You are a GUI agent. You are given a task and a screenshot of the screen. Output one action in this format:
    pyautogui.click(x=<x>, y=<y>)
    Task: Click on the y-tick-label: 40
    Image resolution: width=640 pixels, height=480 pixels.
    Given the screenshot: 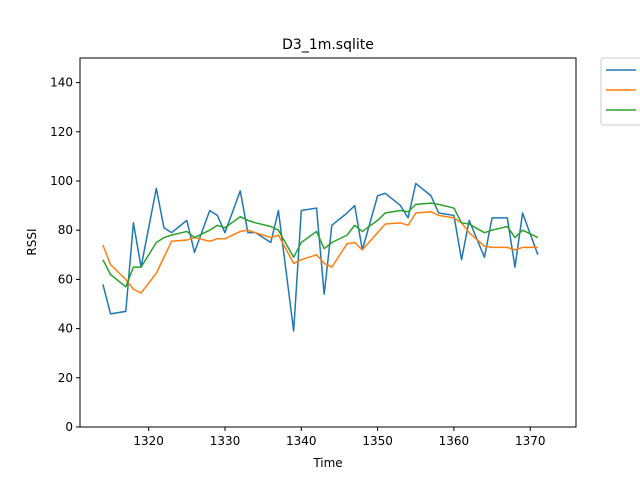 What is the action you would take?
    pyautogui.click(x=65, y=329)
    